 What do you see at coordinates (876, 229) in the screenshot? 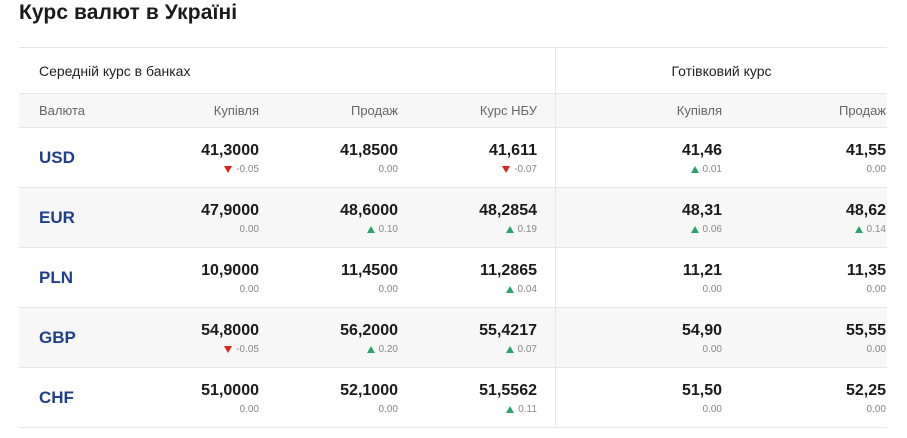
I see `rate-change-text: 0.14` at bounding box center [876, 229].